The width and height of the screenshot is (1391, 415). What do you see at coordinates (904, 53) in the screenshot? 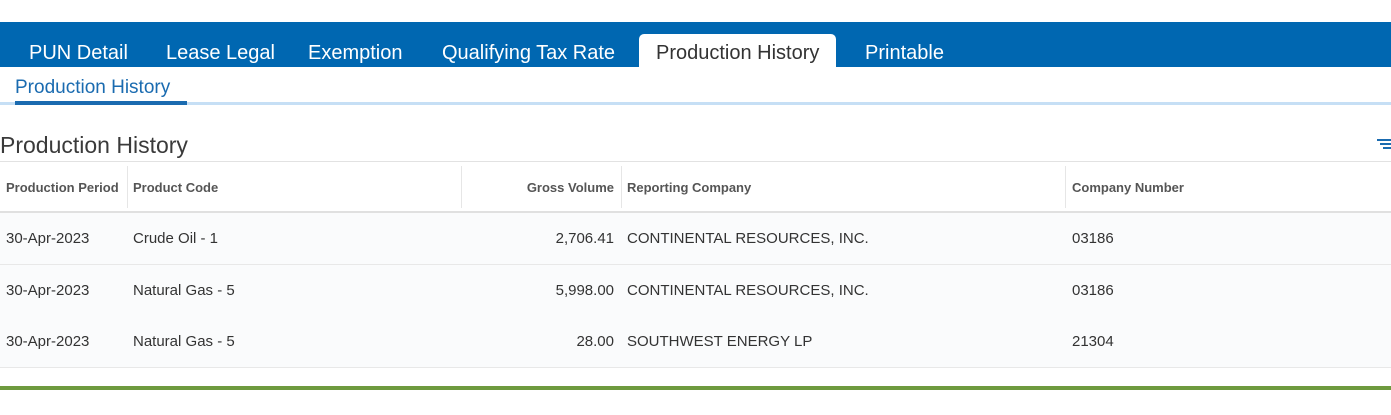
I see `tab-printable: Printable` at bounding box center [904, 53].